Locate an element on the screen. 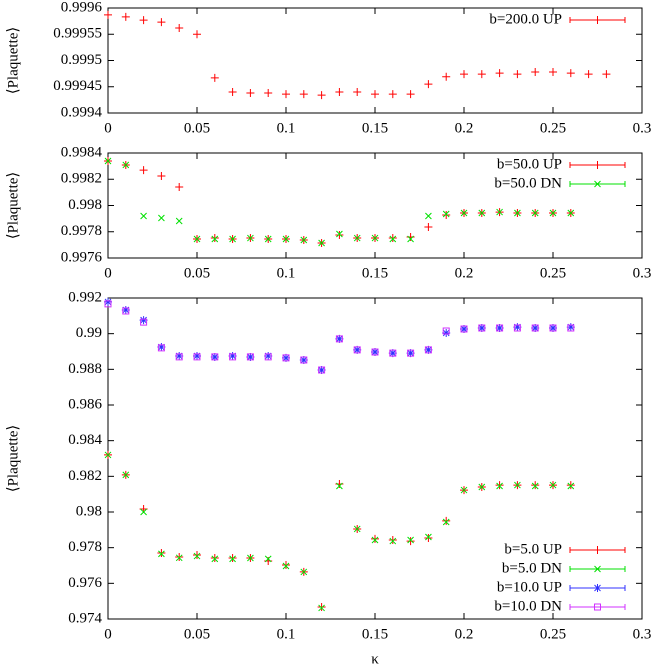  y-tick-label: 0.9996 is located at coordinates (82, 7).